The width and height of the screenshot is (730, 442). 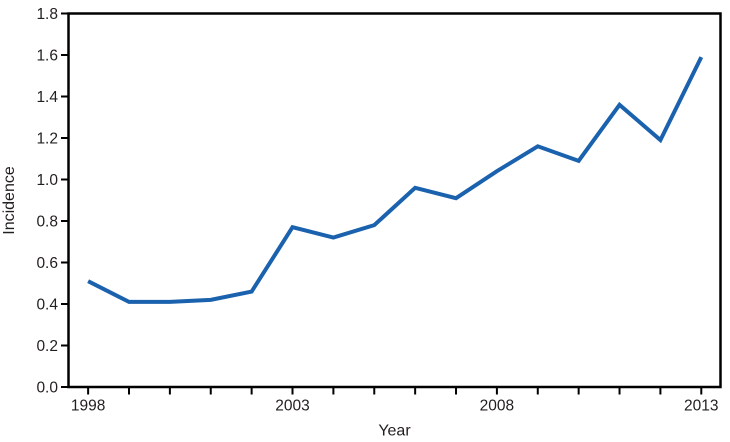 I want to click on x-tick-label: 2013, so click(x=701, y=406).